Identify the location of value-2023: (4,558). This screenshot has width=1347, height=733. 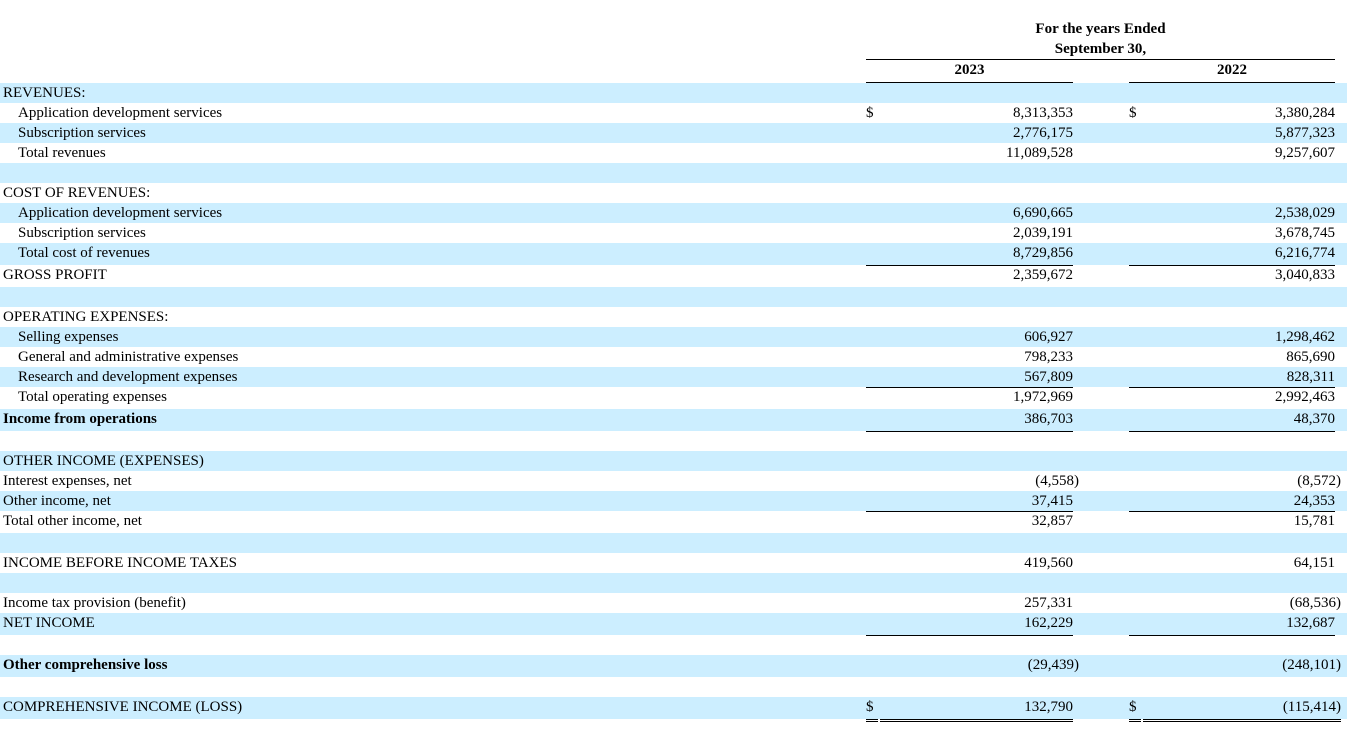
(1057, 481).